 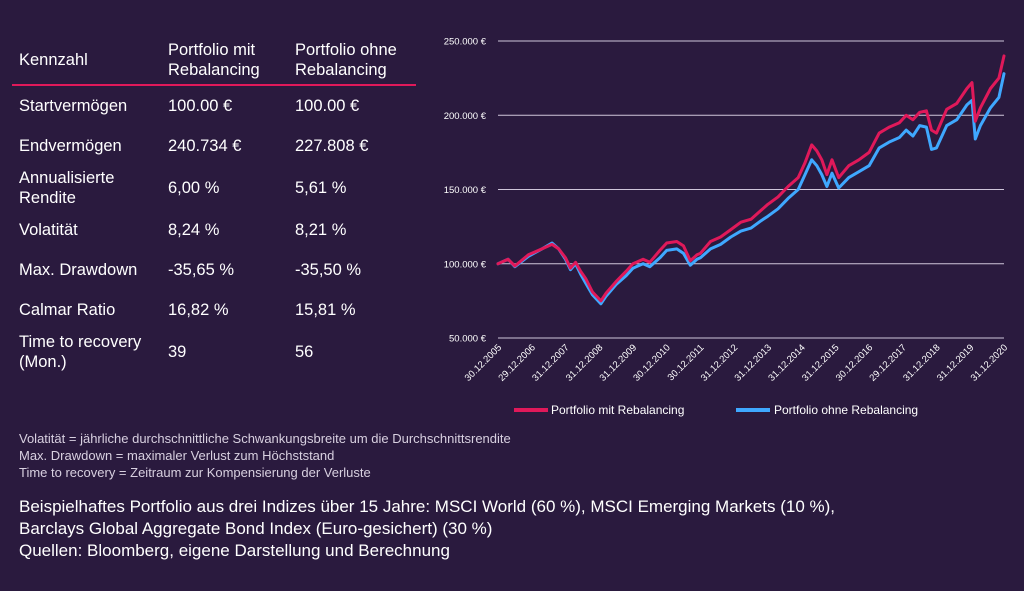 I want to click on y-tick-label: 150.000 €, so click(x=465, y=190).